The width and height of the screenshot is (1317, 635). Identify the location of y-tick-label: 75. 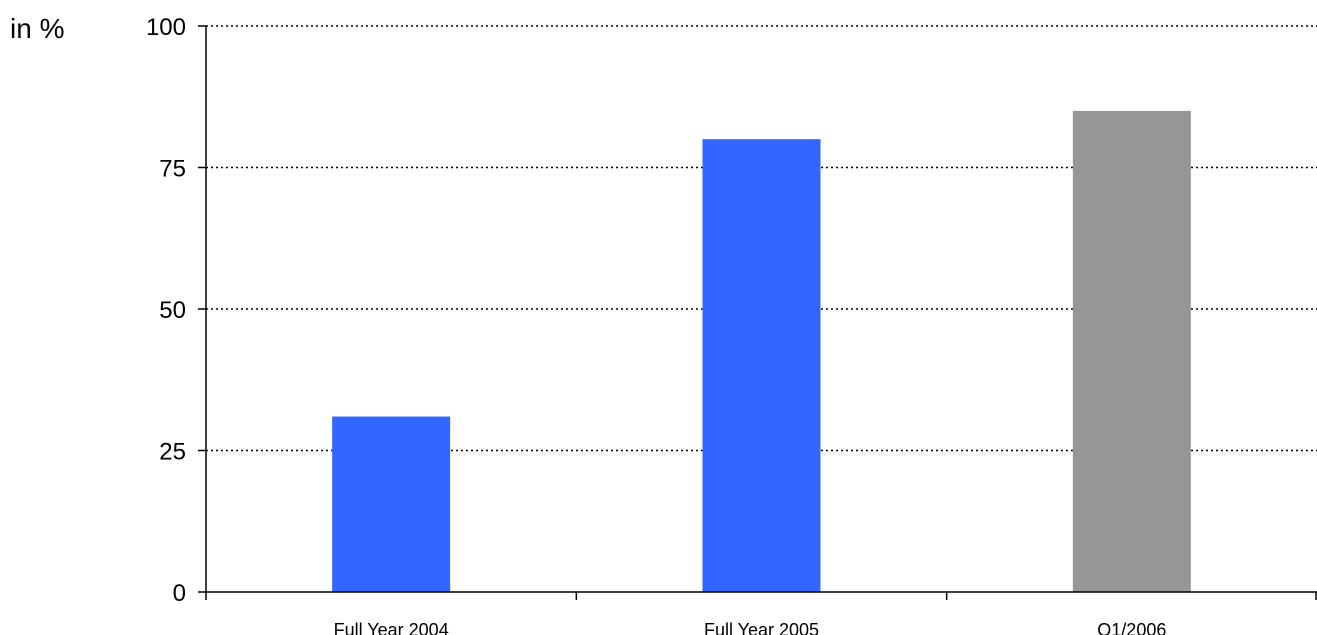
(172, 169).